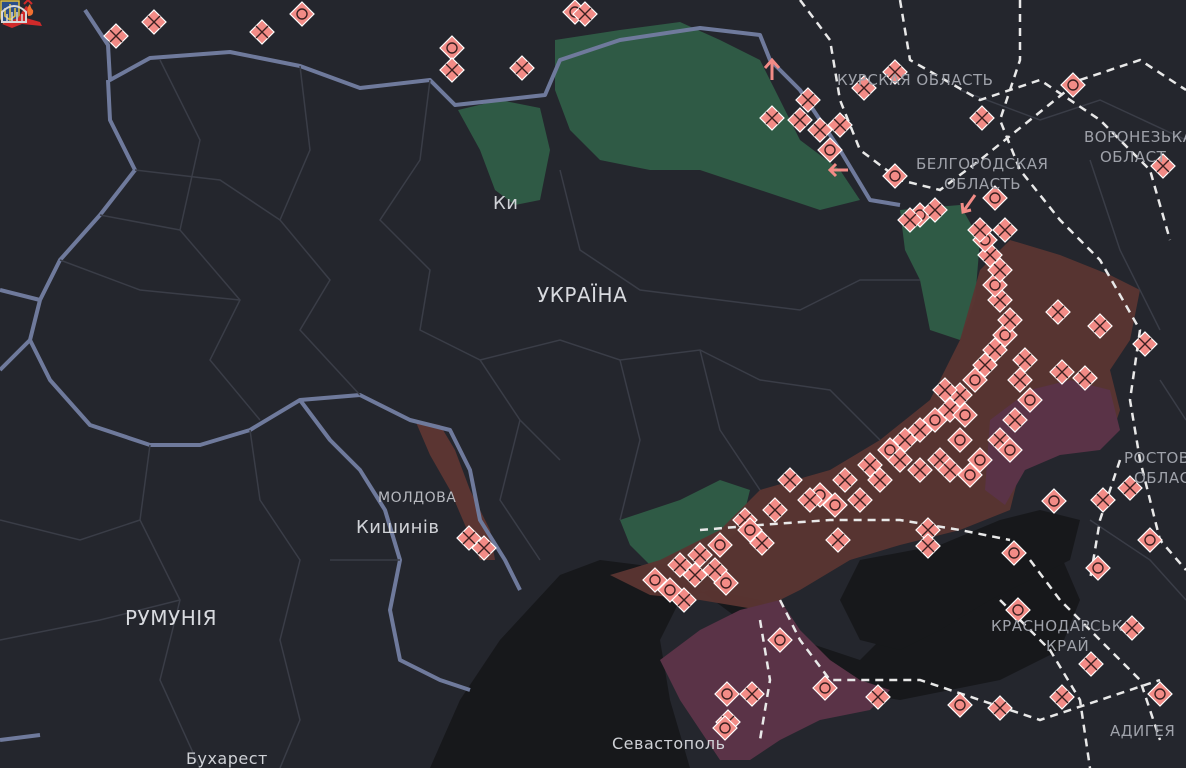  I want to click on hangar-fire-icon, so click(17, 12).